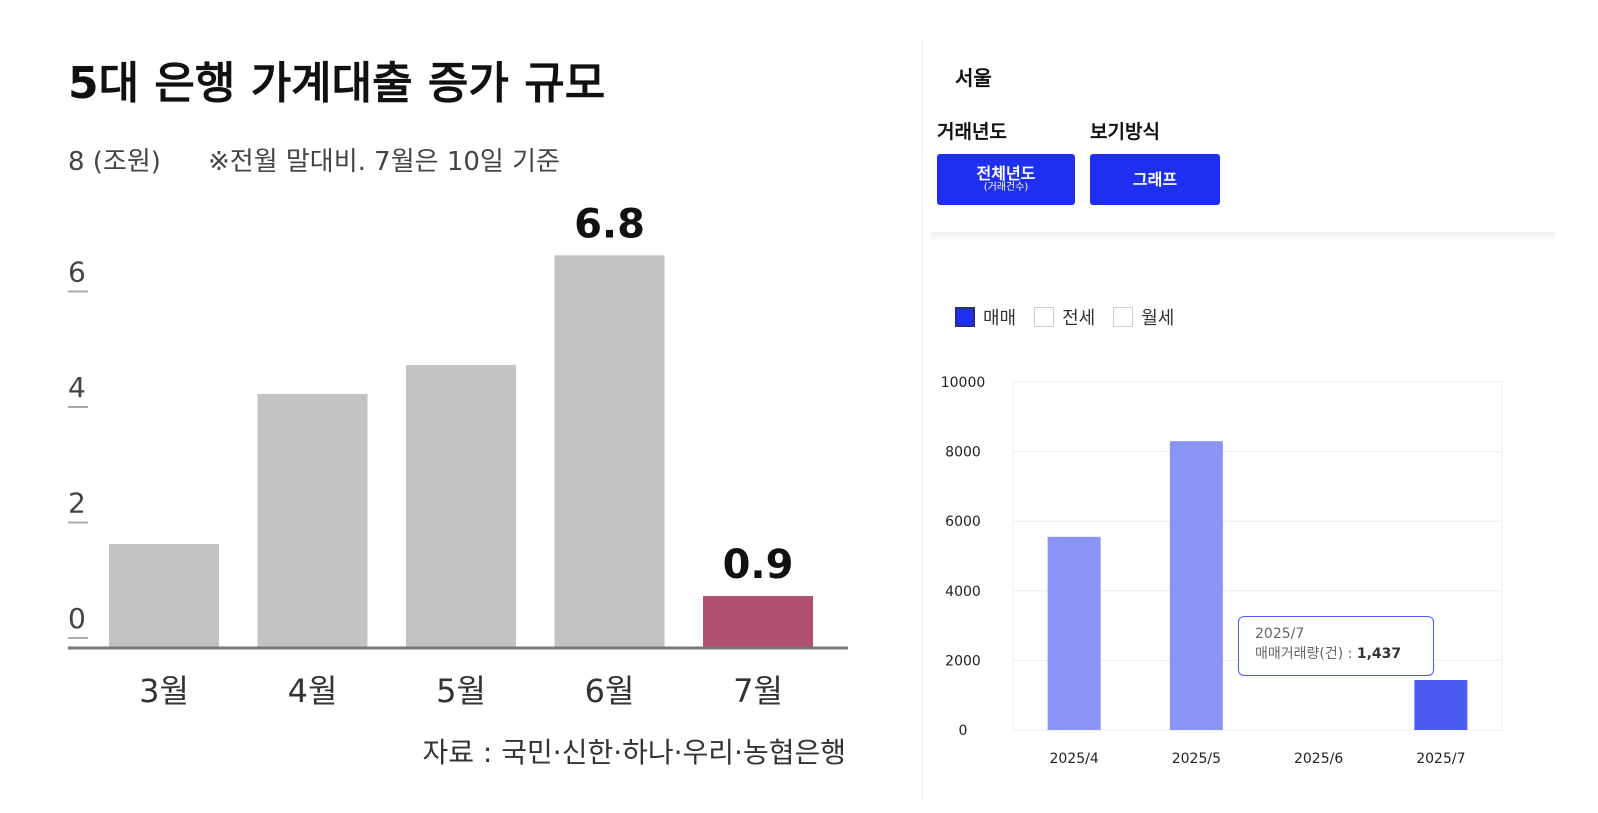 Image resolution: width=1598 pixels, height=813 pixels. I want to click on x-axis: 3월 4월 5월 6월 7월, so click(461, 691).